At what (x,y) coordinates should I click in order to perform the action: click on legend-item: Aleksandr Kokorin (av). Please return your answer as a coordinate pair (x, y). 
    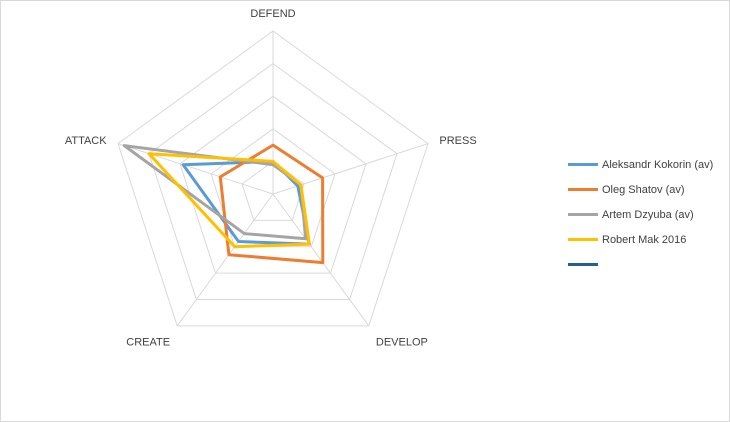
    Looking at the image, I should click on (648, 164).